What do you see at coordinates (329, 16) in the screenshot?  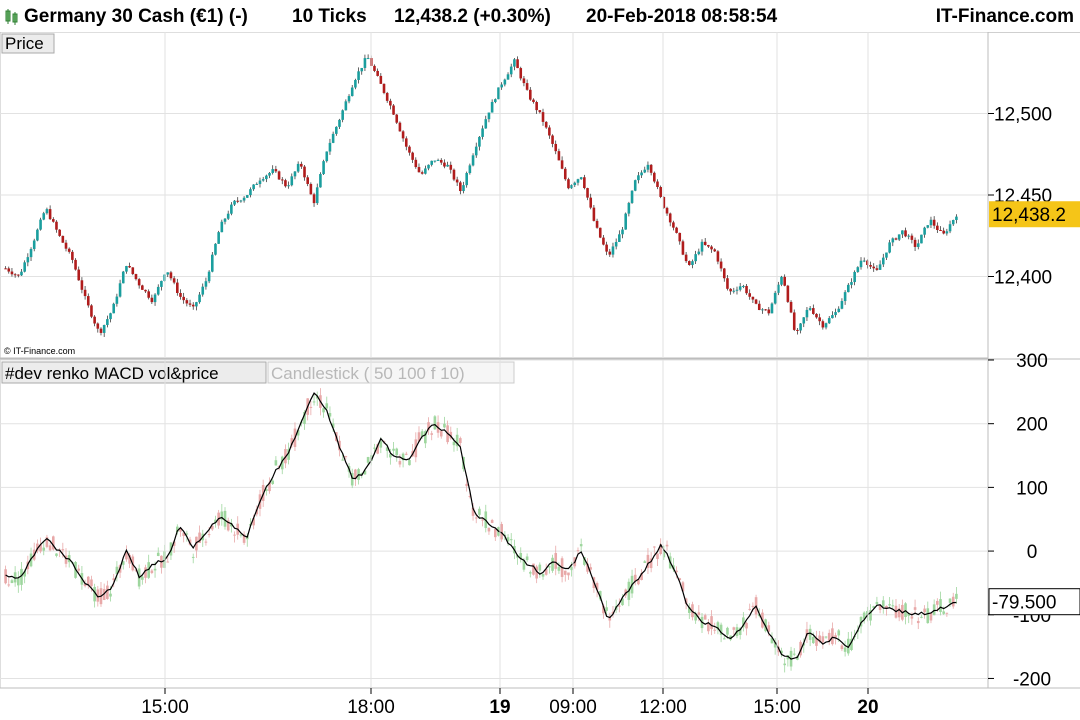 I see `interval-label: 10 Ticks` at bounding box center [329, 16].